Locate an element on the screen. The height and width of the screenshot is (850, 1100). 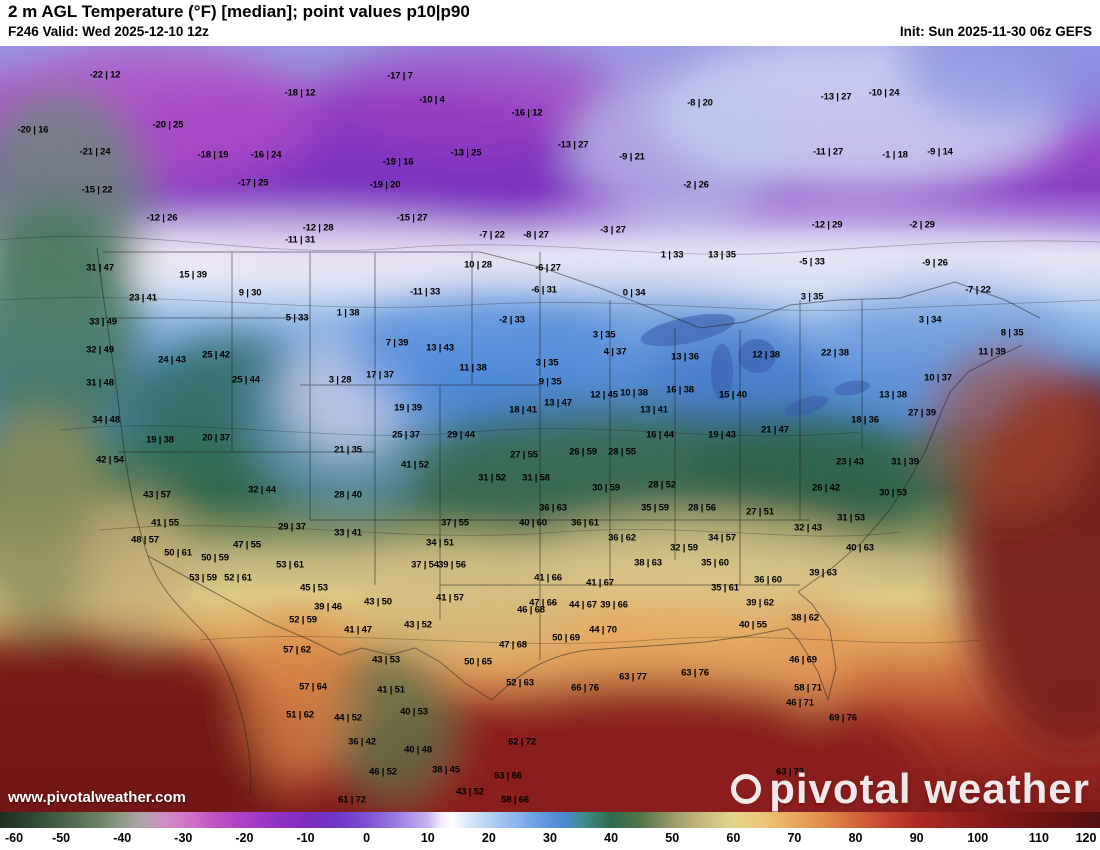
colorbar-tick-label: 60 is located at coordinates (733, 838).